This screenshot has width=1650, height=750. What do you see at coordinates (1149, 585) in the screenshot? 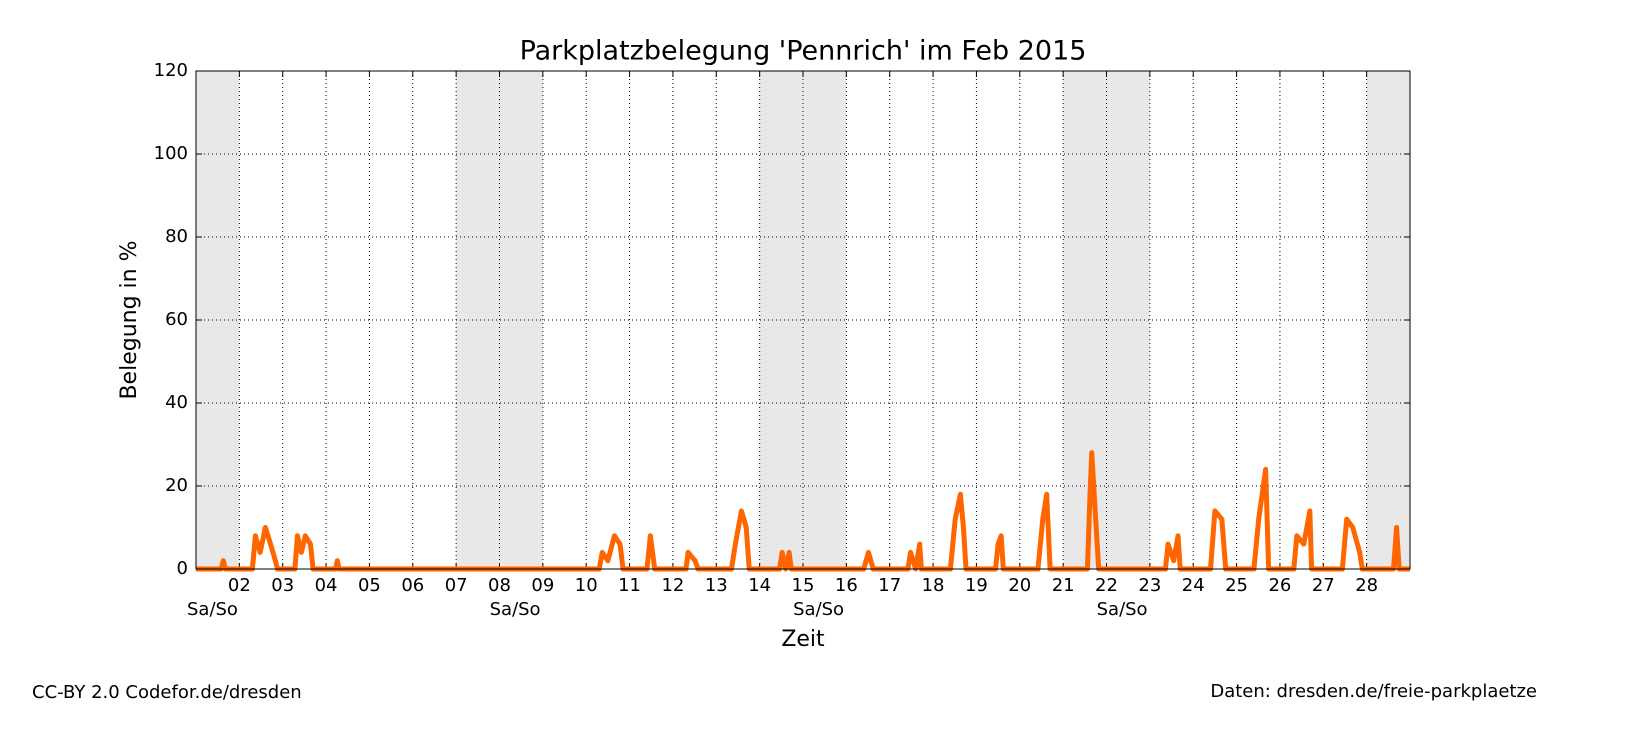
I see `x-tick-label: 23` at bounding box center [1149, 585].